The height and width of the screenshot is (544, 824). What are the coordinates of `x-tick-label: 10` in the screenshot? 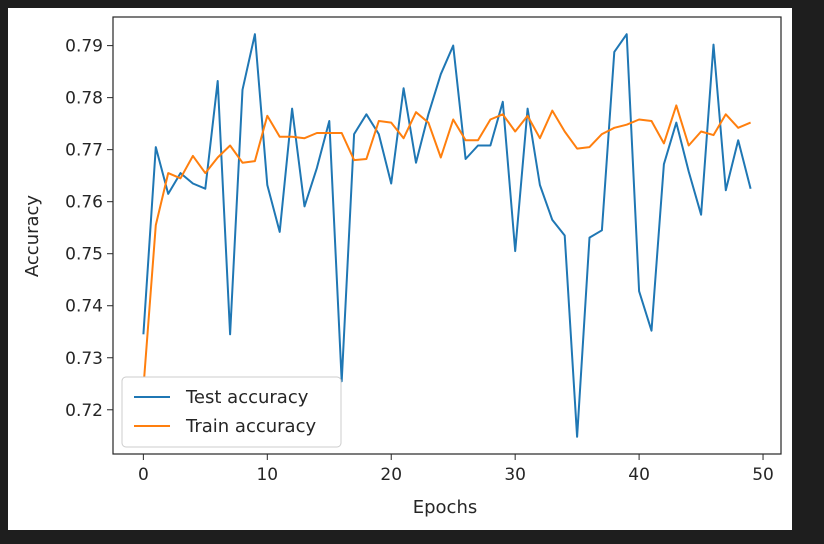 It's located at (267, 475).